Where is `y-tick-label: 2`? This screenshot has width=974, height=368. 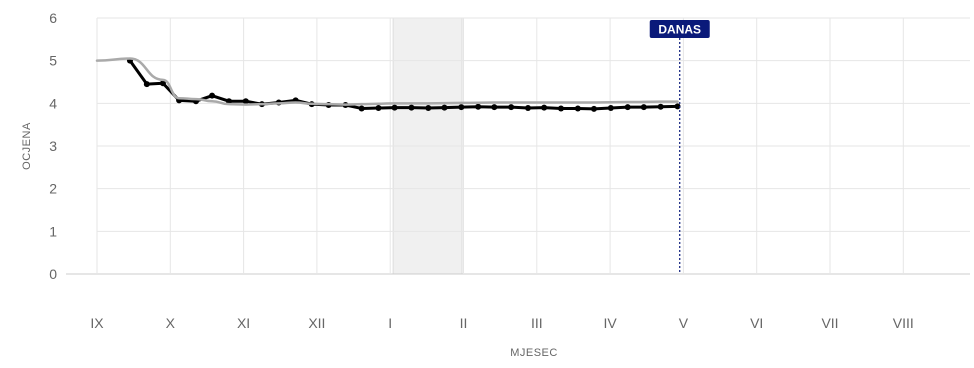
y-tick-label: 2 is located at coordinates (53, 189).